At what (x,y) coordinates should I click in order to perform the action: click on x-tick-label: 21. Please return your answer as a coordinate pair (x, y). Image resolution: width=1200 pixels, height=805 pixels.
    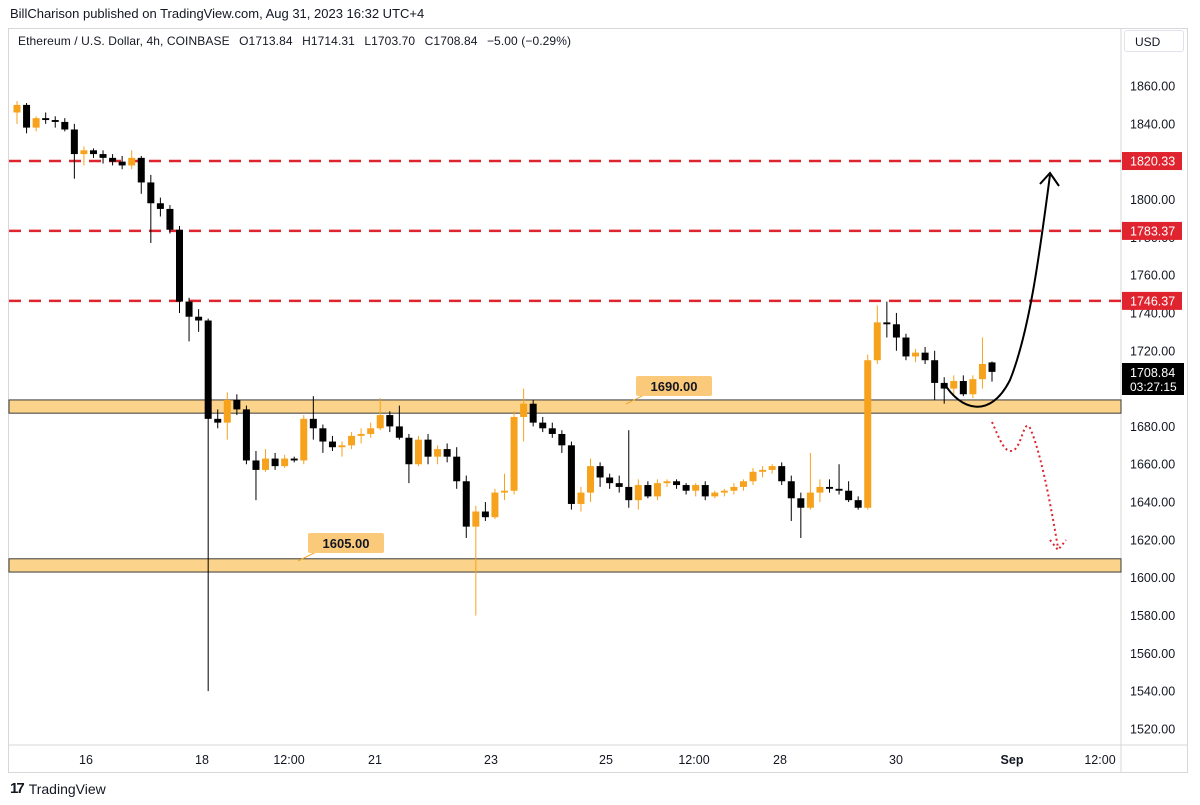
    Looking at the image, I should click on (375, 760).